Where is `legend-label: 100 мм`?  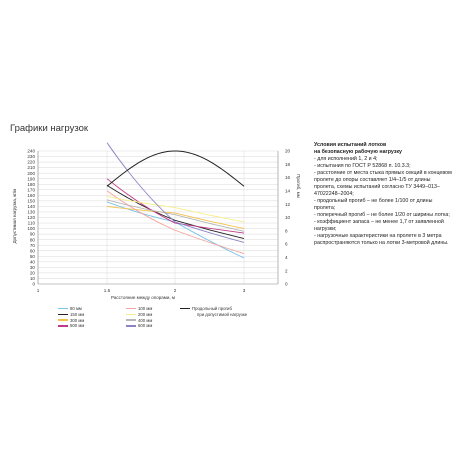
legend-label: 100 мм is located at coordinates (145, 308).